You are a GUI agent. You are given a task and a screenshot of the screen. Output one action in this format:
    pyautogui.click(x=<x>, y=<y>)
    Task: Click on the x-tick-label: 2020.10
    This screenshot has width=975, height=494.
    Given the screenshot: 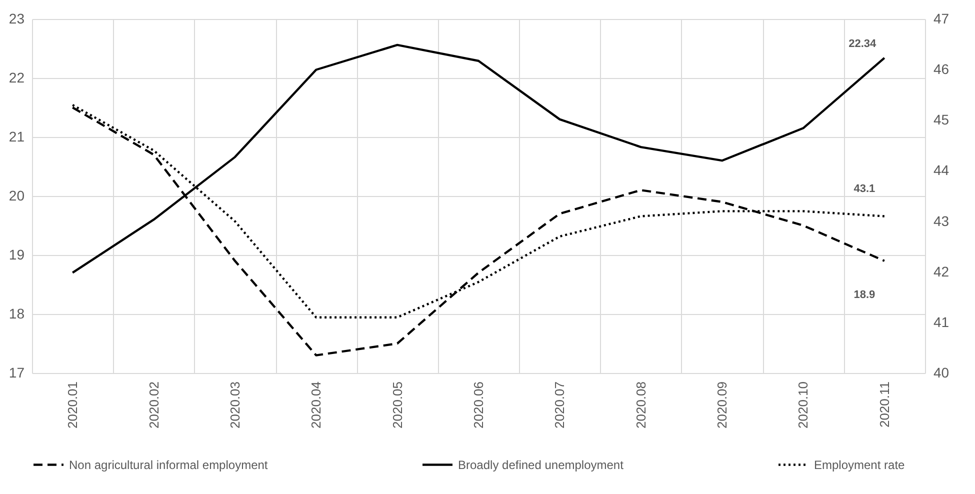 What is the action you would take?
    pyautogui.click(x=803, y=405)
    